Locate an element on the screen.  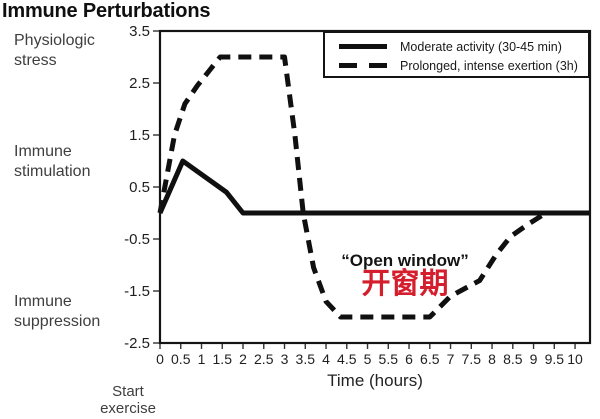
x-axis-title: Time (hours) is located at coordinates (375, 380).